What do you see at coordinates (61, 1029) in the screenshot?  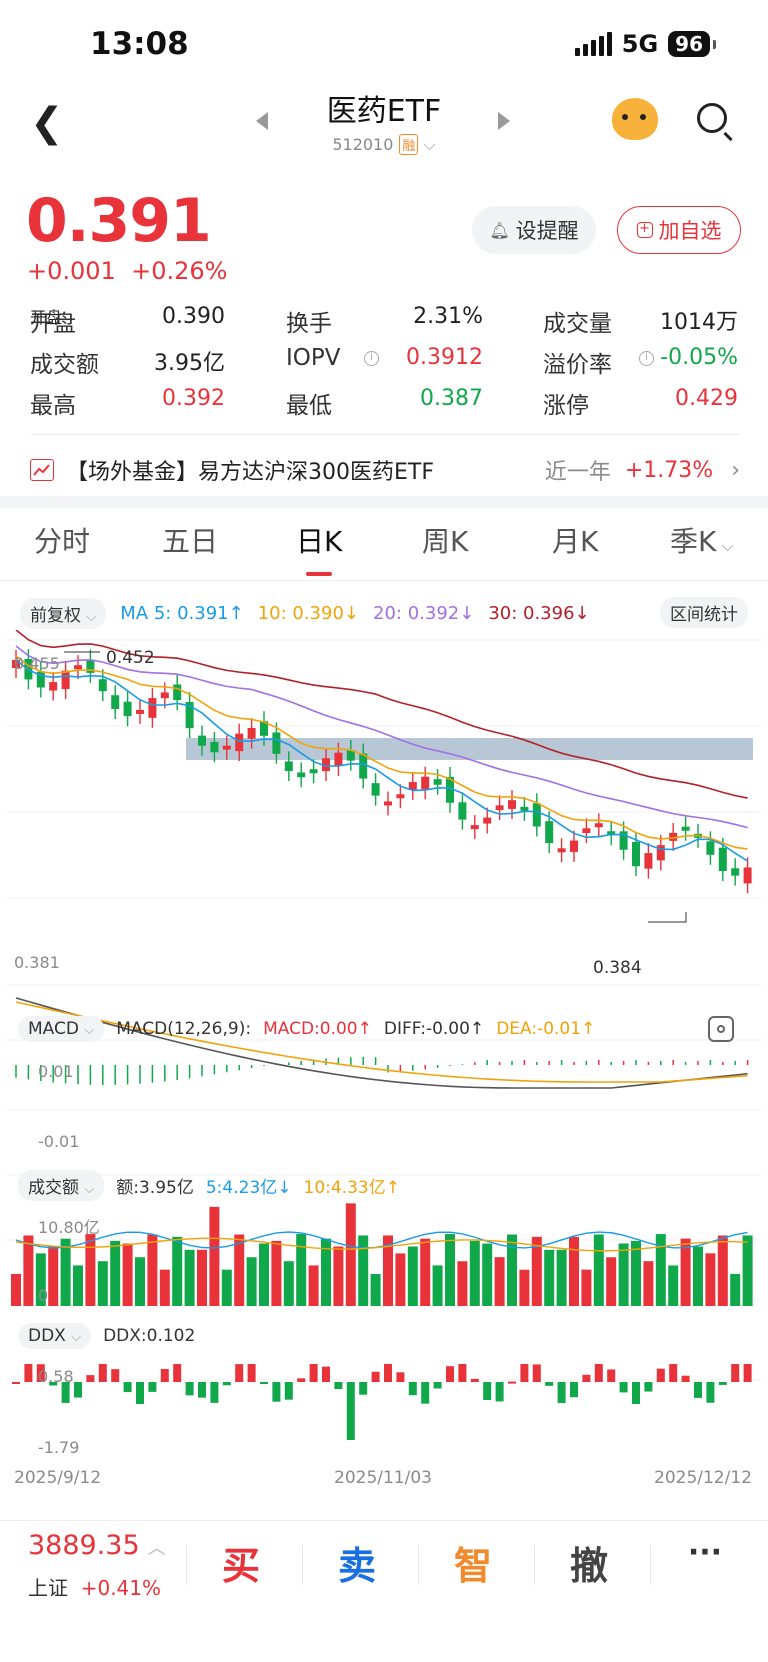 I see `macd-selector: MACD ⌵` at bounding box center [61, 1029].